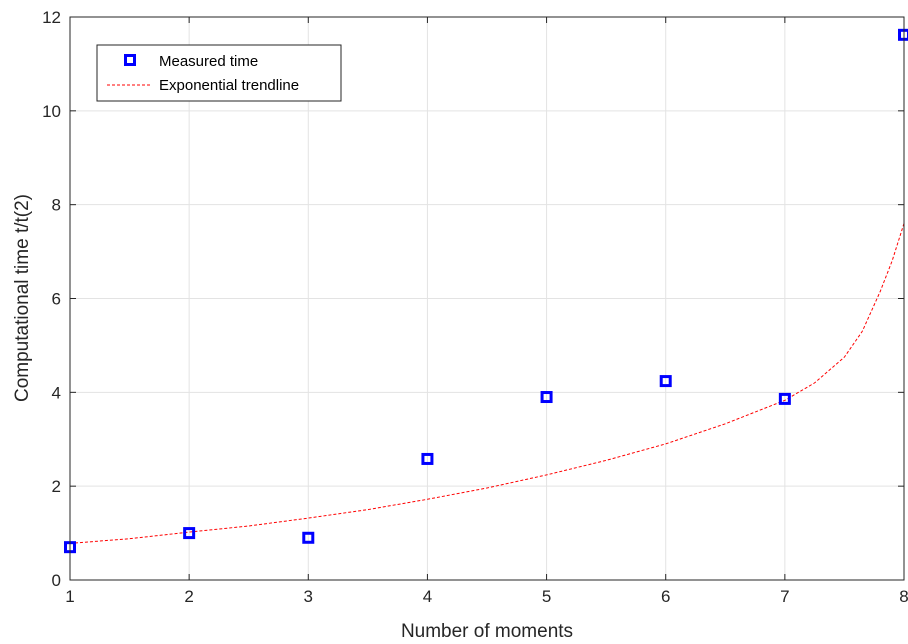  Describe the element at coordinates (546, 596) in the screenshot. I see `x-tick-label: 5` at that location.